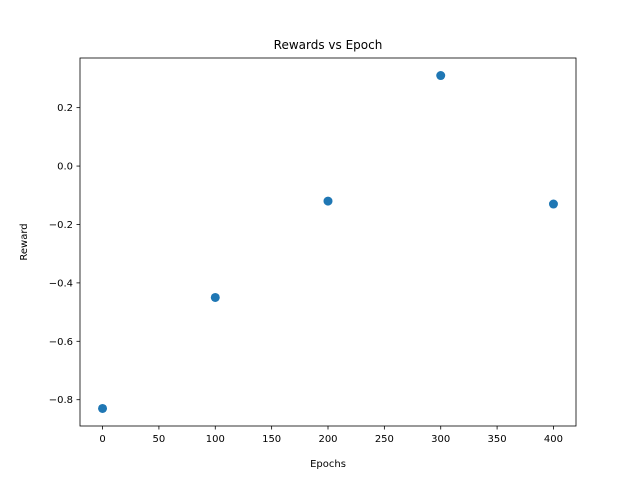  What do you see at coordinates (553, 439) in the screenshot?
I see `x-tick-label: 400` at bounding box center [553, 439].